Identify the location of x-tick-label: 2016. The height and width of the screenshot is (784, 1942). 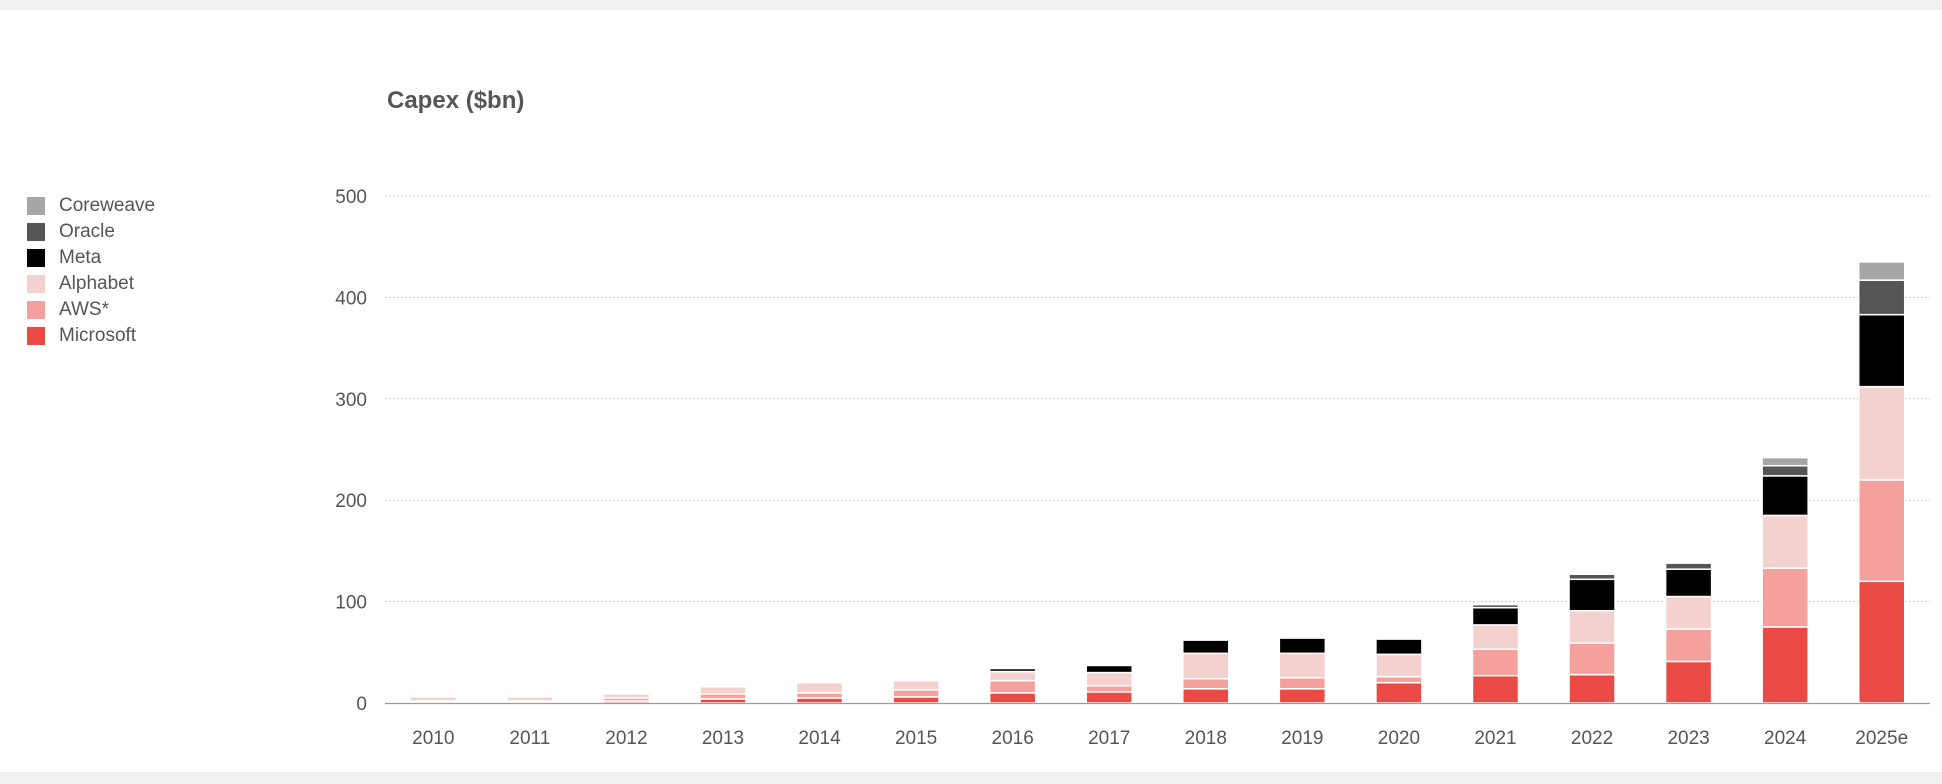
(1013, 738).